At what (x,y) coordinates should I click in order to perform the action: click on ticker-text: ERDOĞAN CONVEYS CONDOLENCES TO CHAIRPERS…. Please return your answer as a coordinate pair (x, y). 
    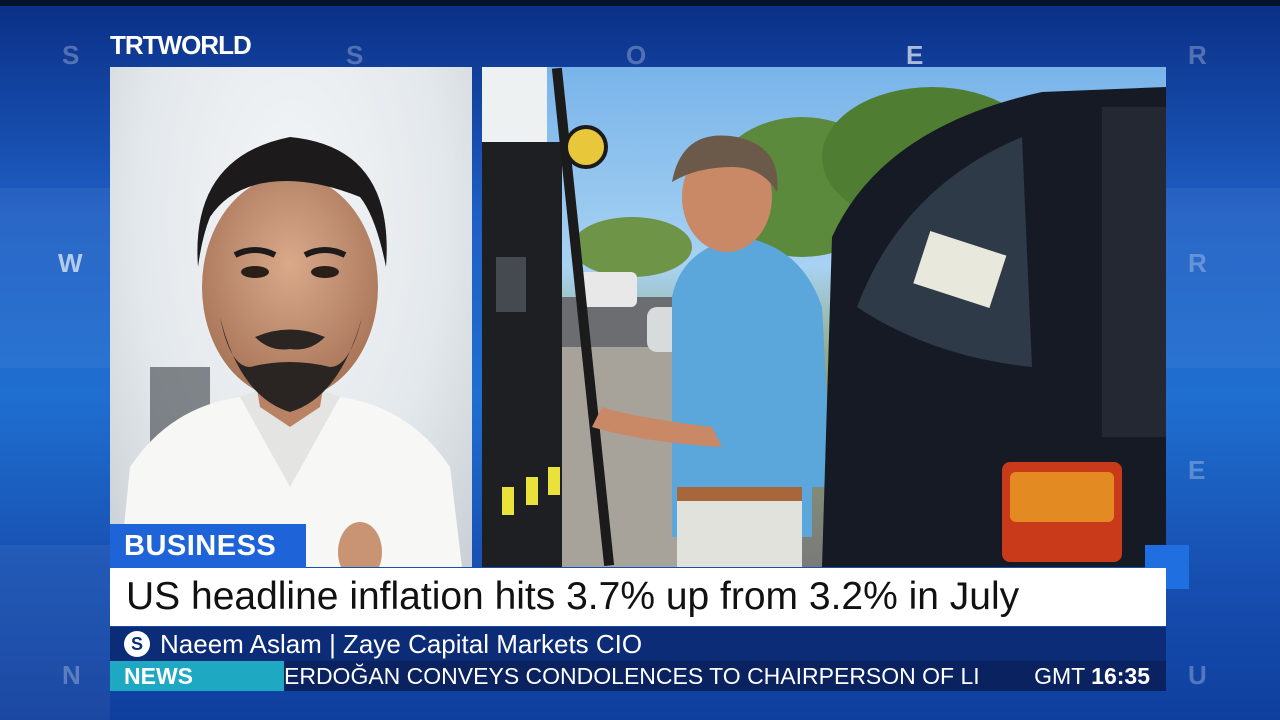
    Looking at the image, I should click on (632, 675).